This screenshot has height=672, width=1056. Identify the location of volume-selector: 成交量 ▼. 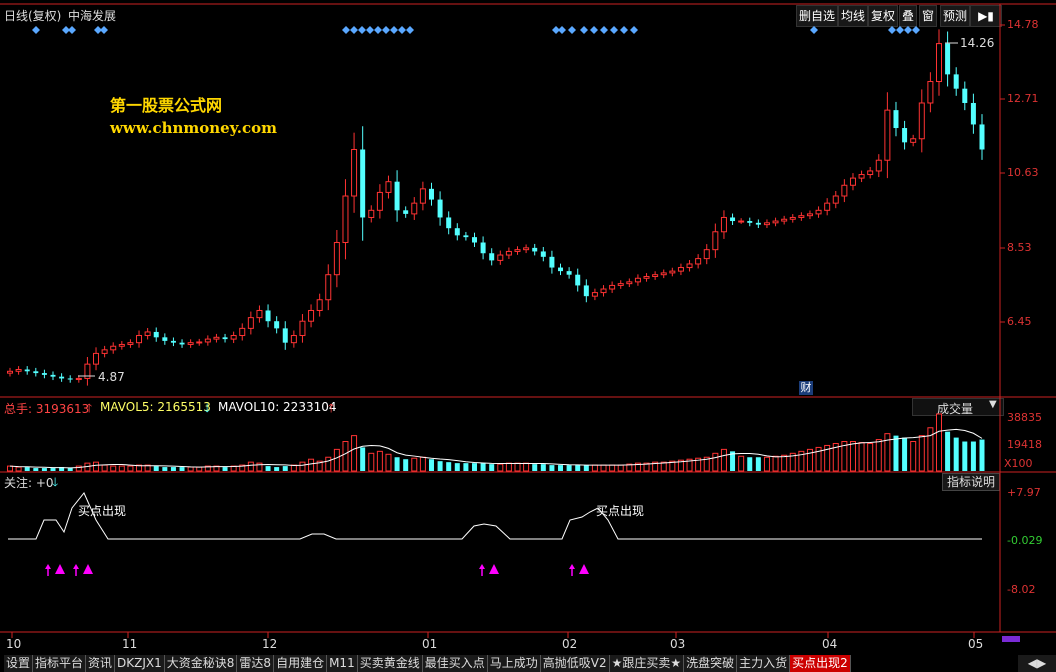
(958, 407).